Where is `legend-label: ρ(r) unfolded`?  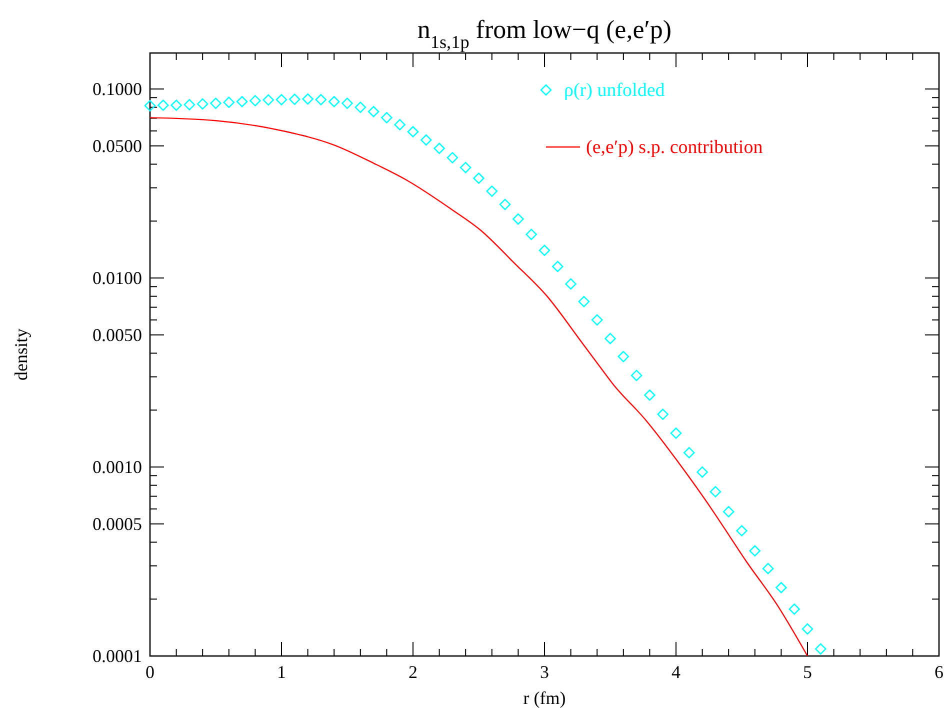 legend-label: ρ(r) unfolded is located at coordinates (615, 90).